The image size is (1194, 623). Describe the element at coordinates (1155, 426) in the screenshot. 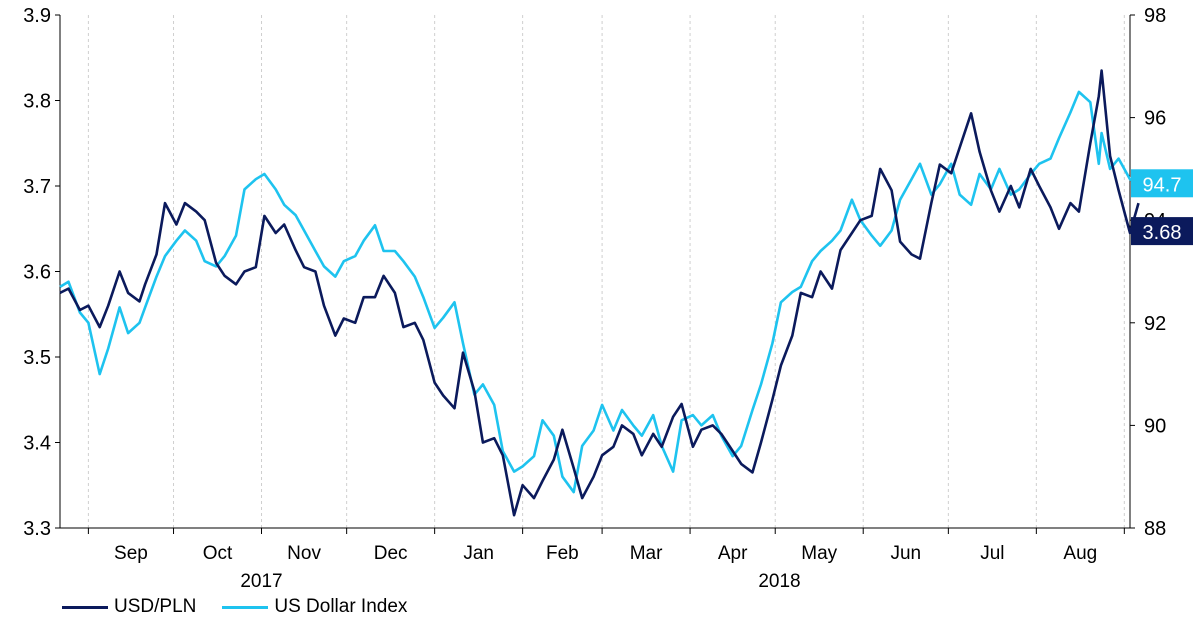

I see `right-tick-label: 90` at that location.